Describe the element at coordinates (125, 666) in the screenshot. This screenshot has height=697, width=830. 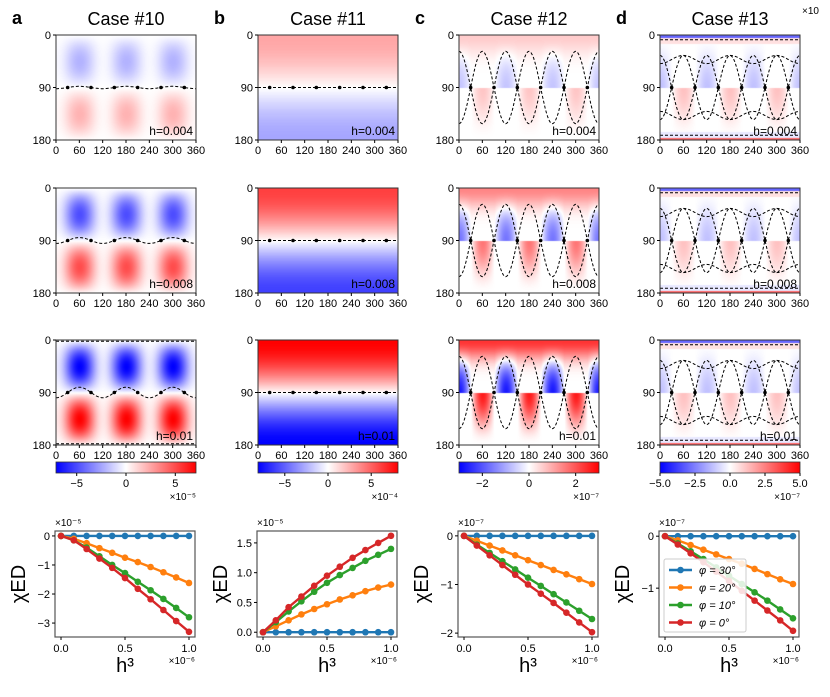
I see `x-axis-label: h³` at that location.